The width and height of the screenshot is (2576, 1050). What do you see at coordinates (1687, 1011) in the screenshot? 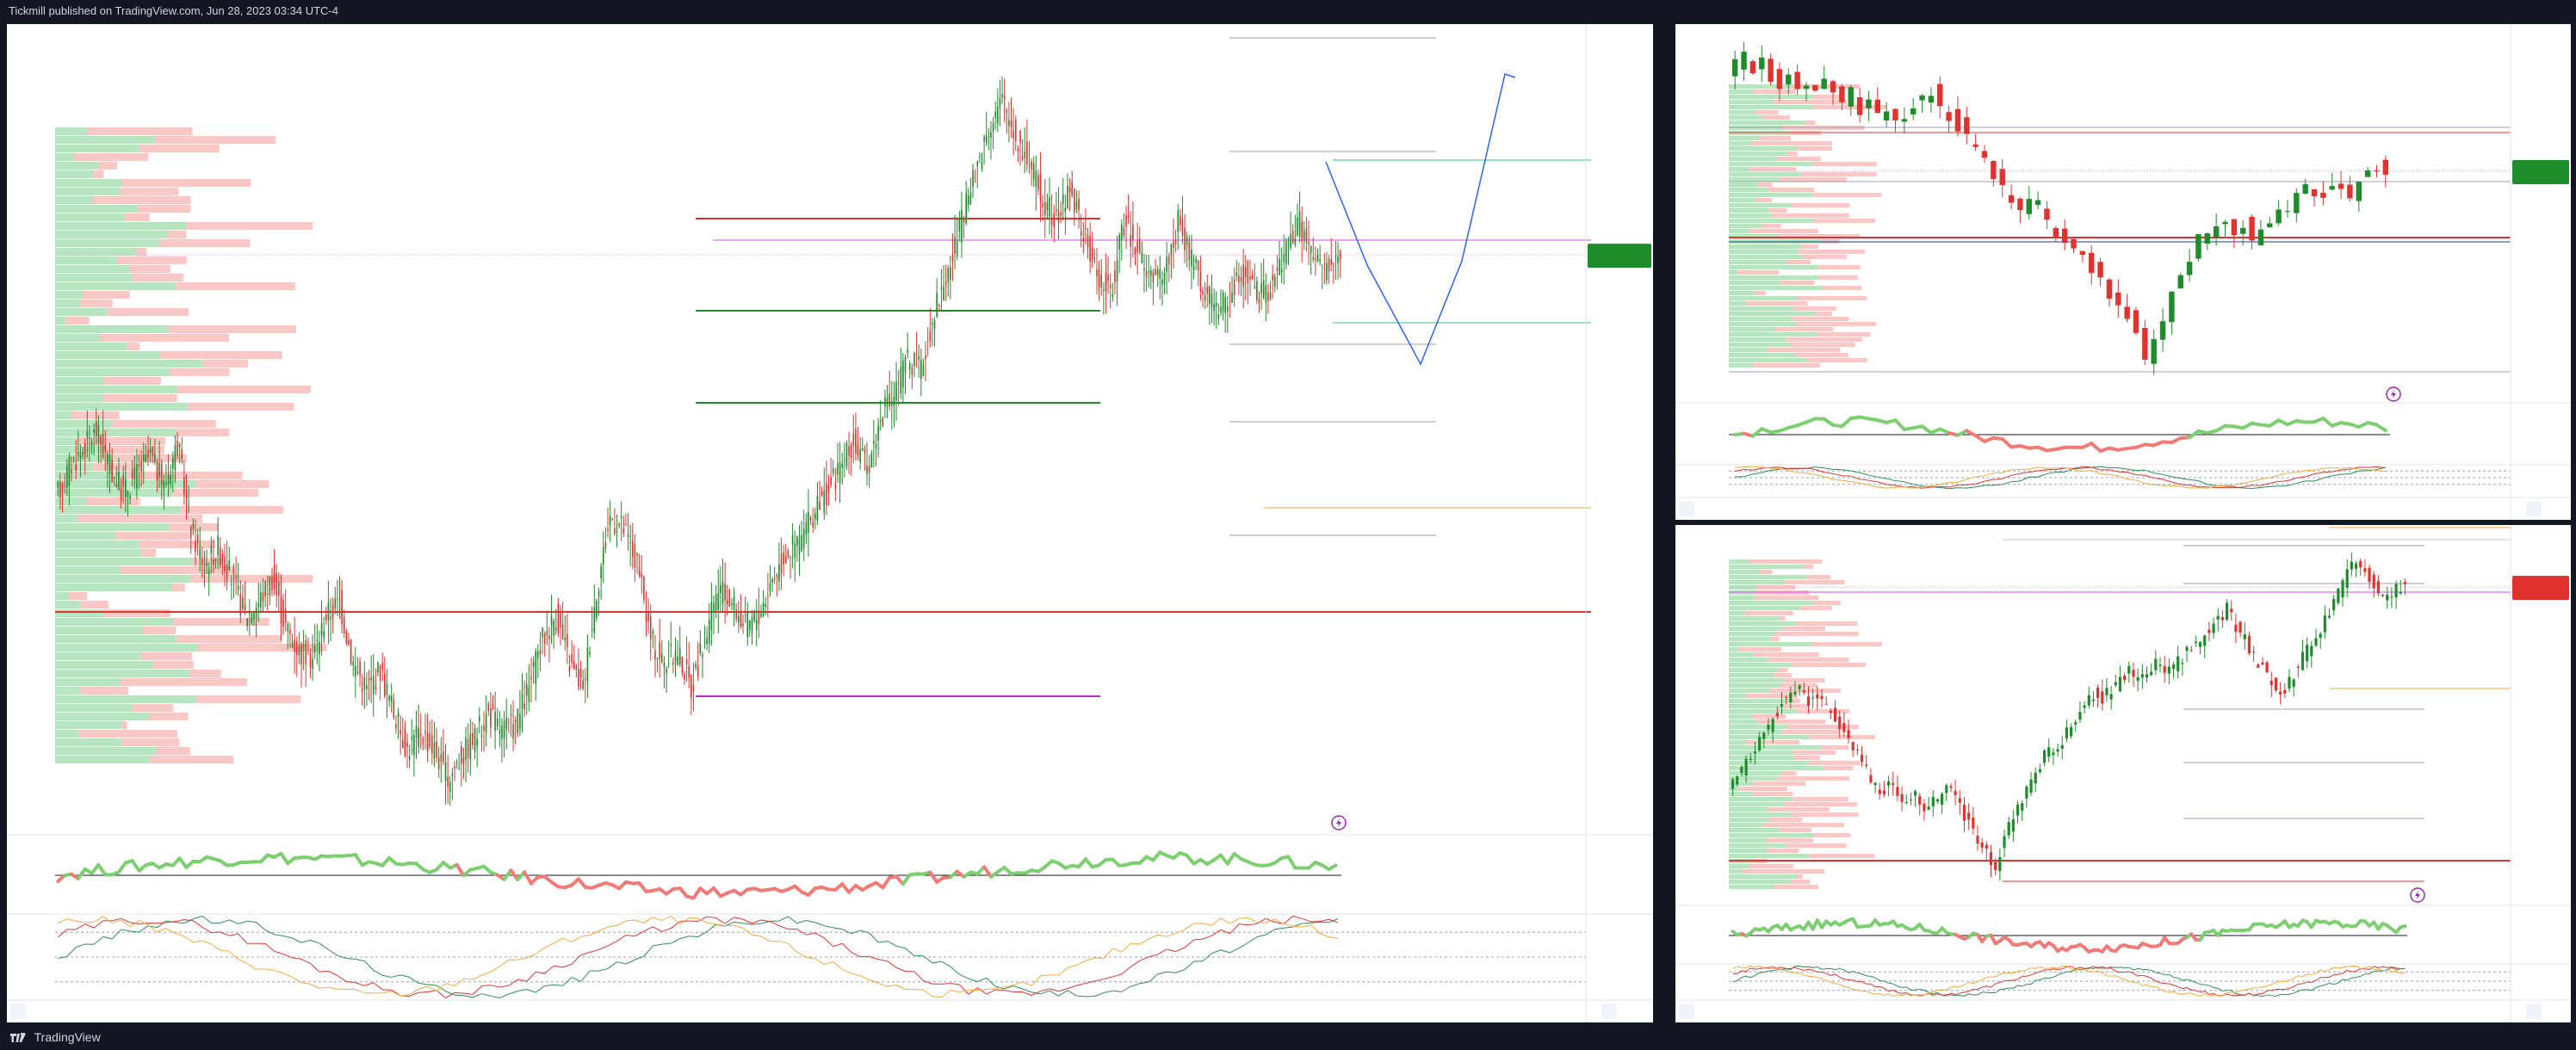
I see `daily-log-button` at bounding box center [1687, 1011].